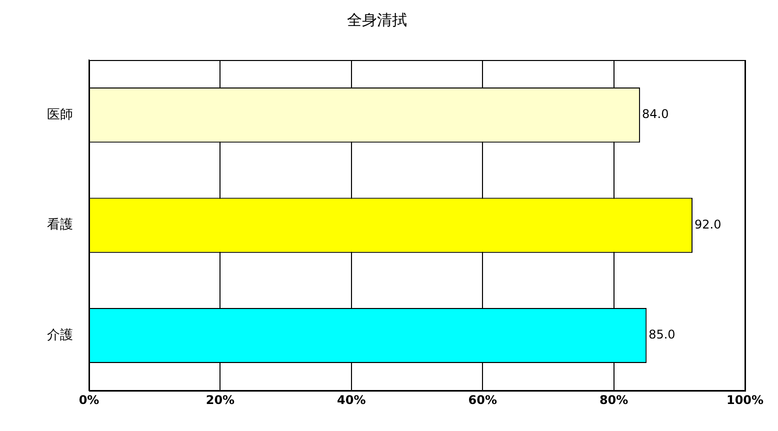  What do you see at coordinates (60, 335) in the screenshot?
I see `y-tick-label: 介護` at bounding box center [60, 335].